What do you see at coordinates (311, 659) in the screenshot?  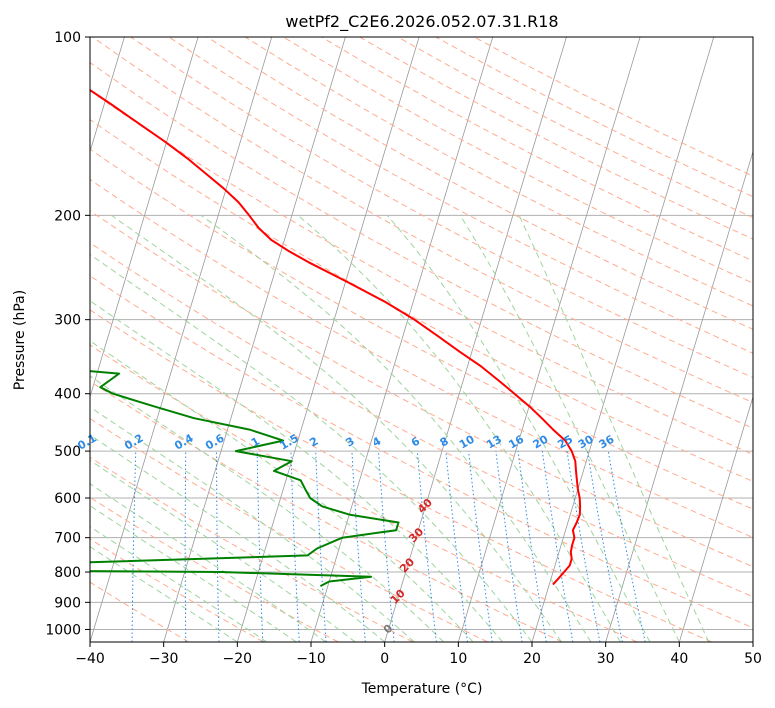 I see `x-tick-label: −10` at bounding box center [311, 659].